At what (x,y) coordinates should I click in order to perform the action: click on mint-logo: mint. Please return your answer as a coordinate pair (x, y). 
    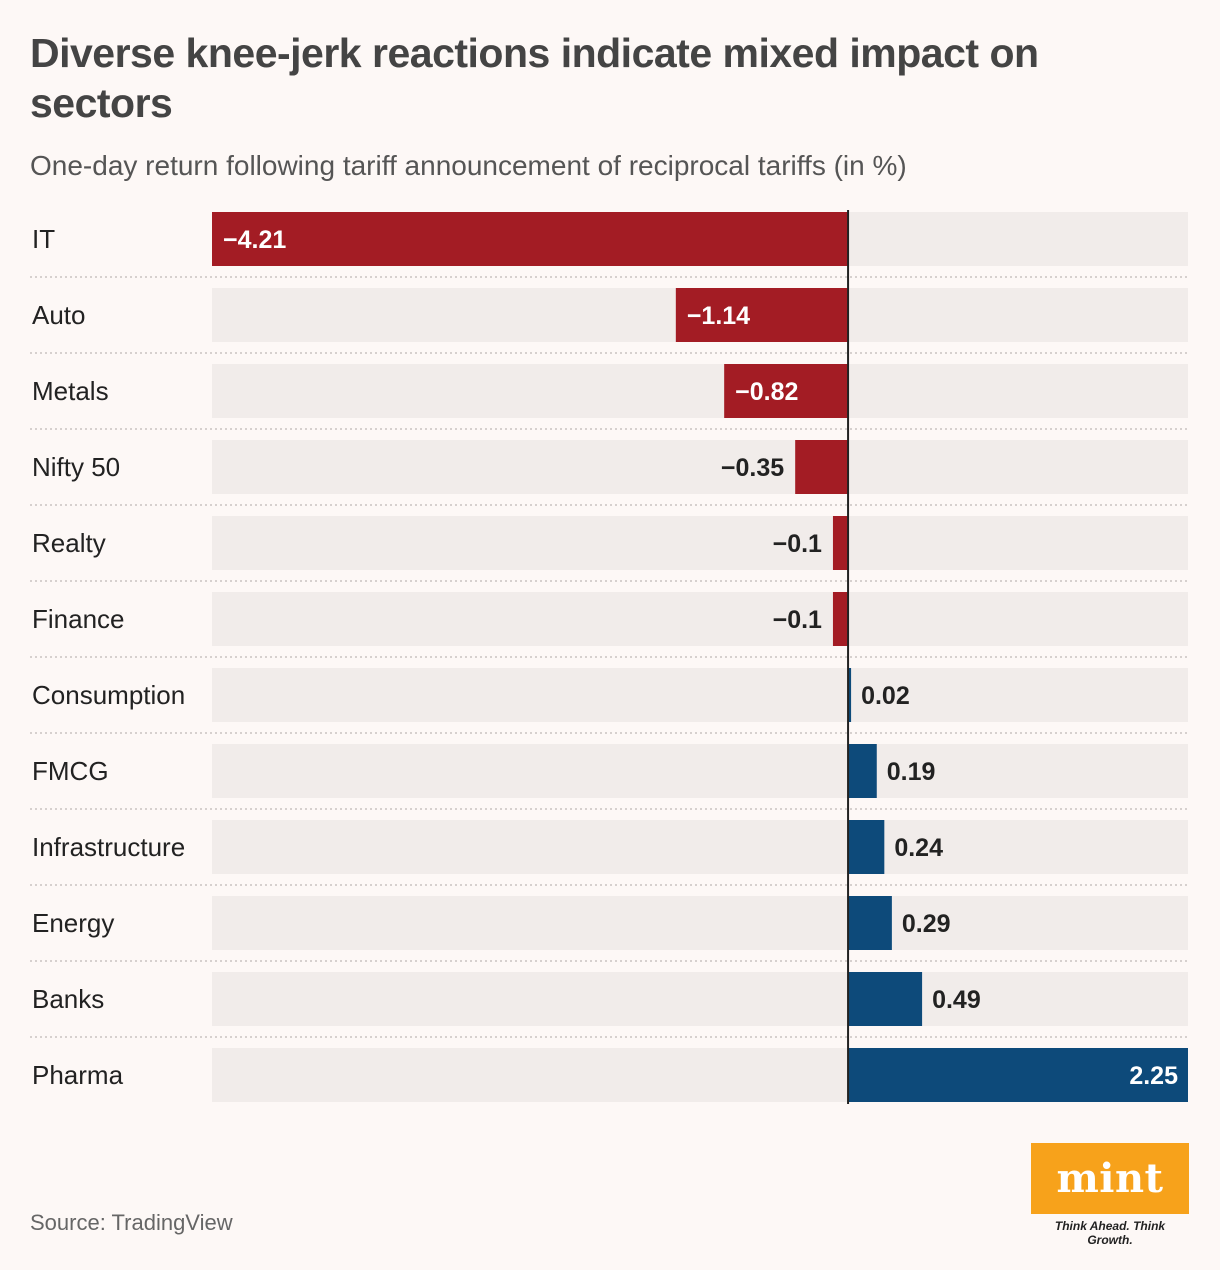
    Looking at the image, I should click on (1110, 1178).